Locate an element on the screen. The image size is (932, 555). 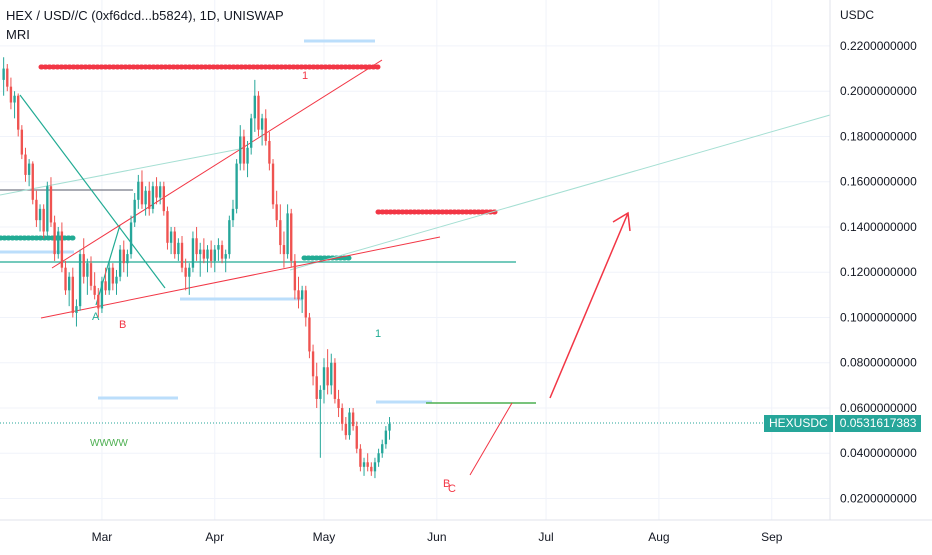
y-tick-label: 0.1400000000 is located at coordinates (878, 227).